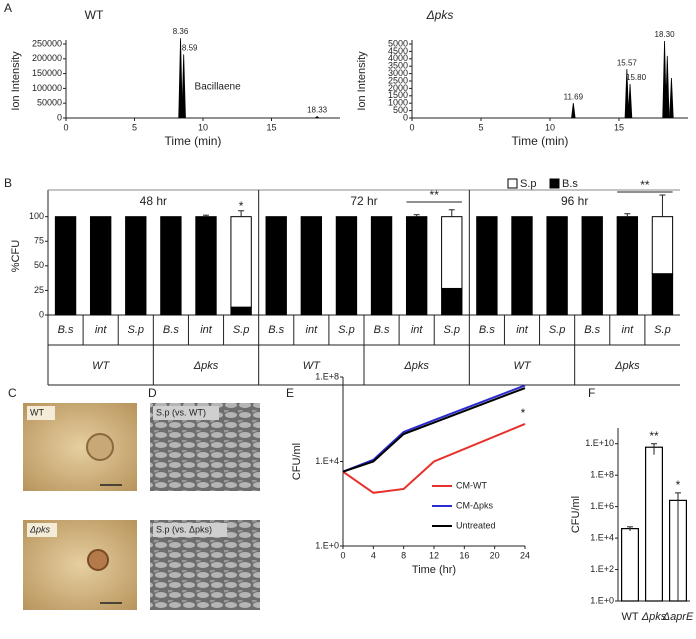 The width and height of the screenshot is (696, 639). I want to click on y-axis-label: %CFU, so click(16, 256).